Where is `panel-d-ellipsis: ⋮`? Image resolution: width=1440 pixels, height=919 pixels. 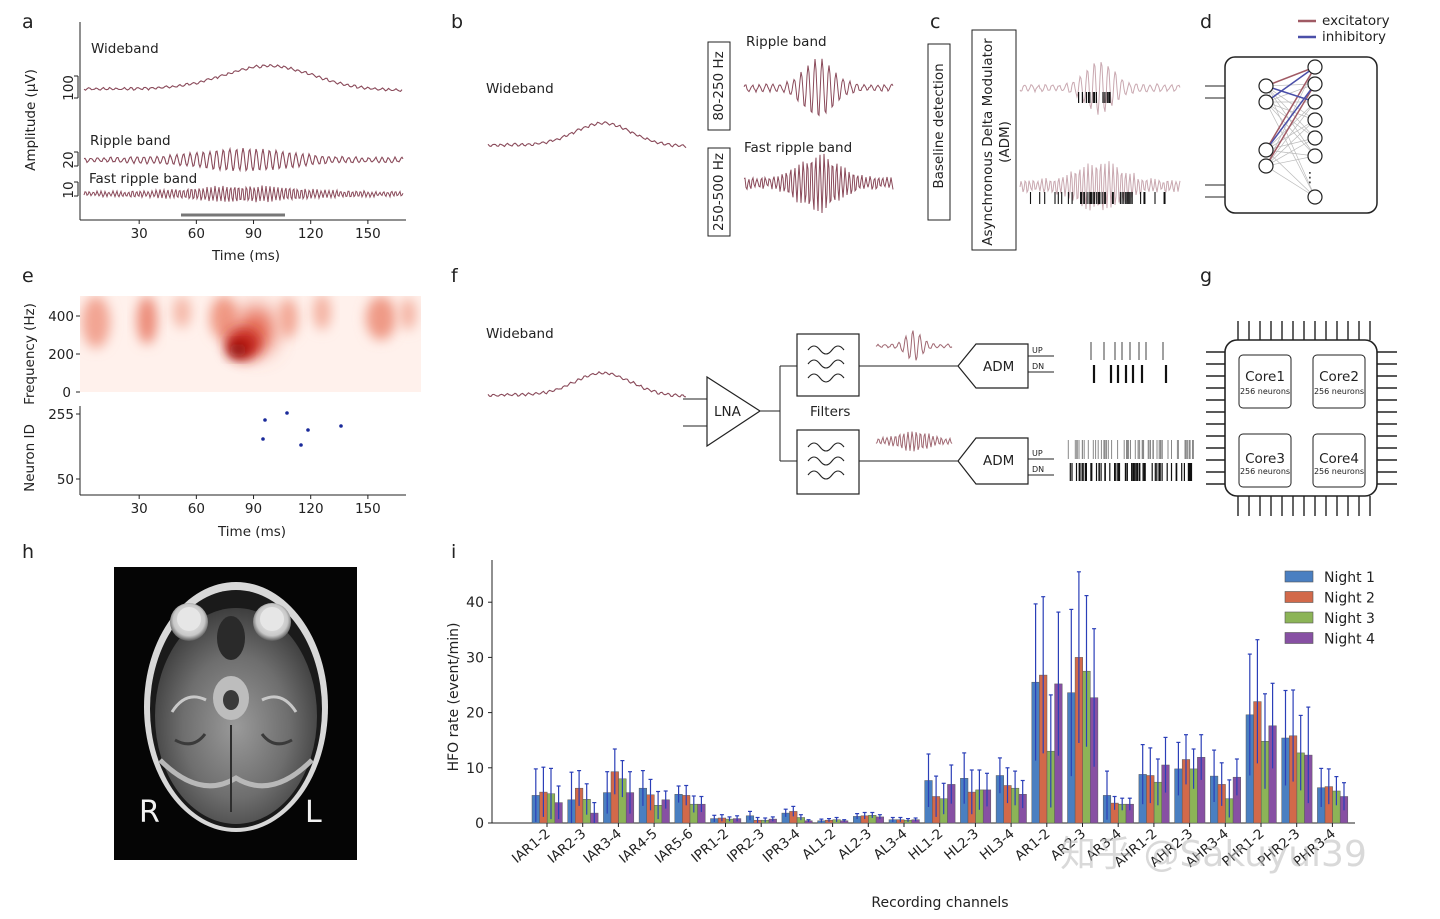
panel-d-ellipsis: ⋮ is located at coordinates (1310, 178).